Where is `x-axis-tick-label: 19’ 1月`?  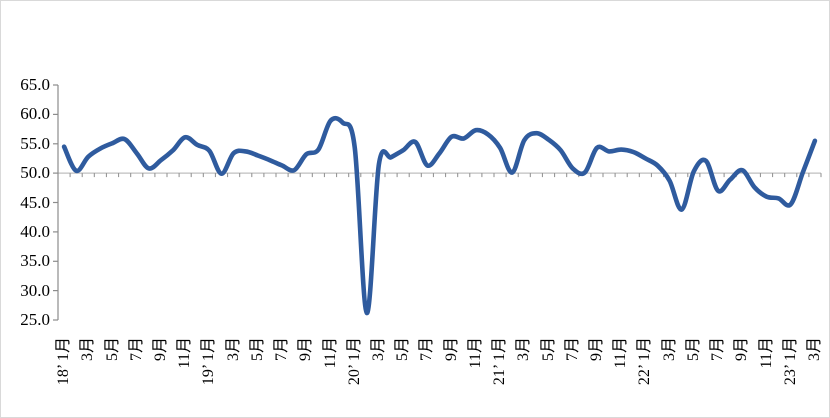 x-axis-tick-label: 19’ 1月 is located at coordinates (209, 361).